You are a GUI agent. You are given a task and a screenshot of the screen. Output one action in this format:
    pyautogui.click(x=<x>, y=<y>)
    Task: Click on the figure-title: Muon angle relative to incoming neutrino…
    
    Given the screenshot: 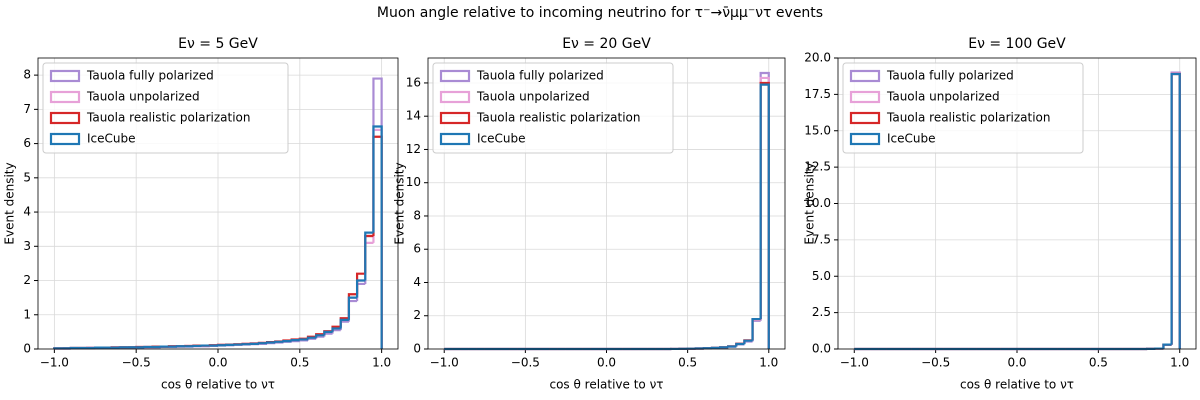 What is the action you would take?
    pyautogui.click(x=600, y=13)
    